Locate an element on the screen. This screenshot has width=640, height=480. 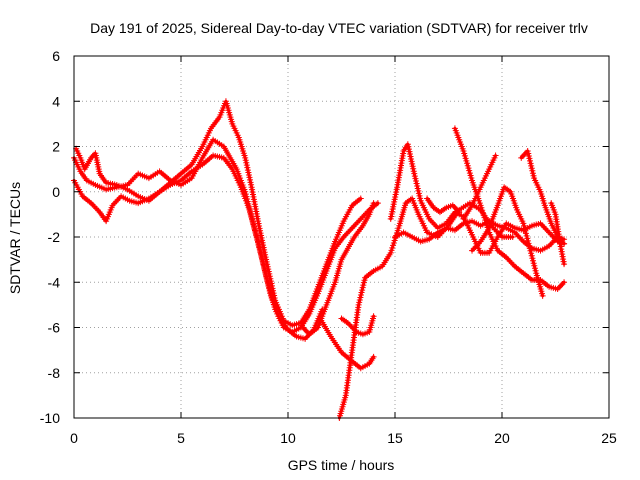
y-tick-label: -4 is located at coordinates (54, 282).